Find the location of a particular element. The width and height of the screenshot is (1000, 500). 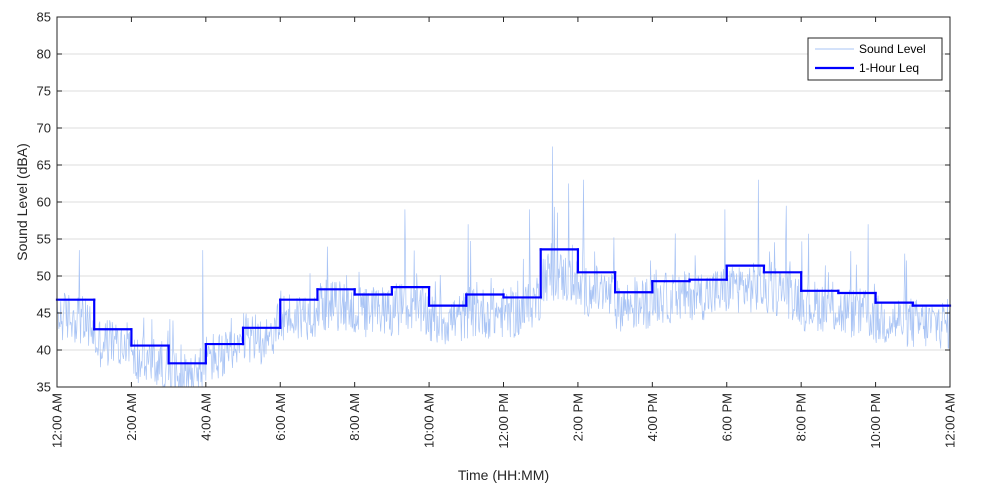

y-tick-label: 55 is located at coordinates (44, 239).